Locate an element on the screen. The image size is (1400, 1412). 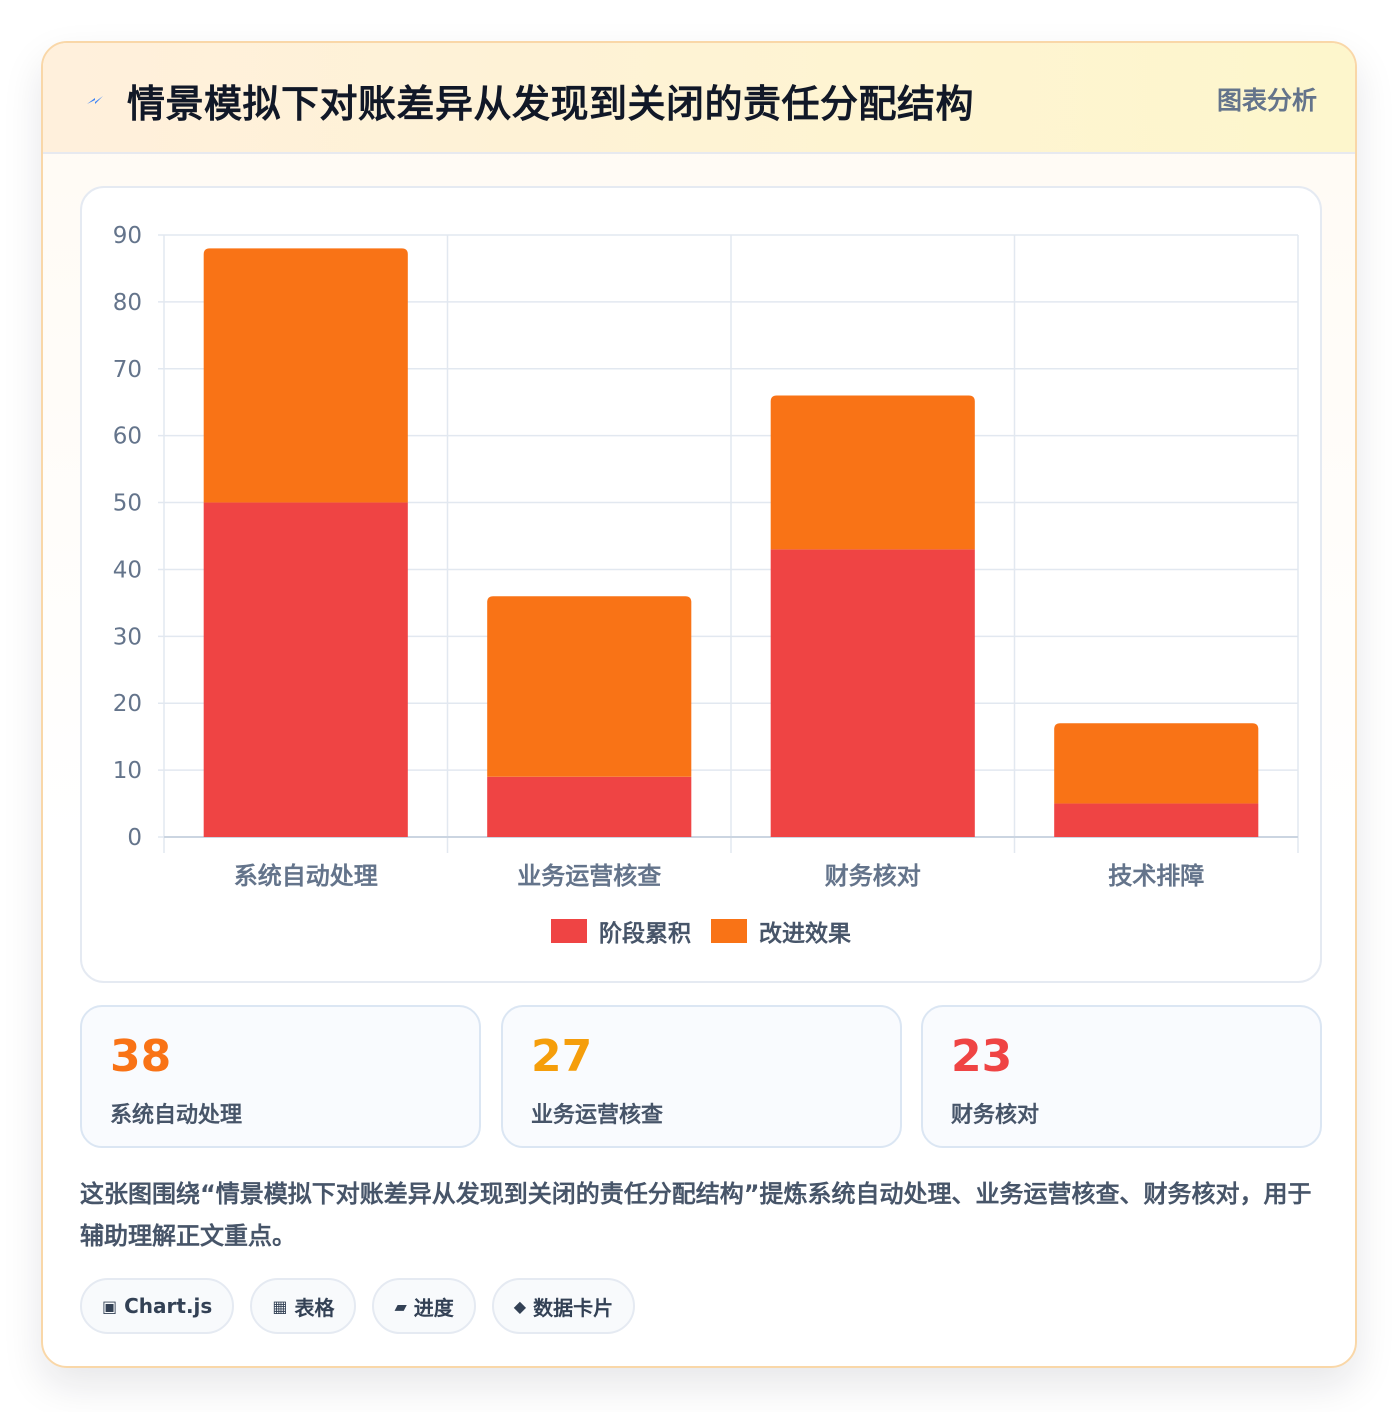
page-title: 情景模拟下对账差异从发现到关闭的责任分配结构 is located at coordinates (551, 104).